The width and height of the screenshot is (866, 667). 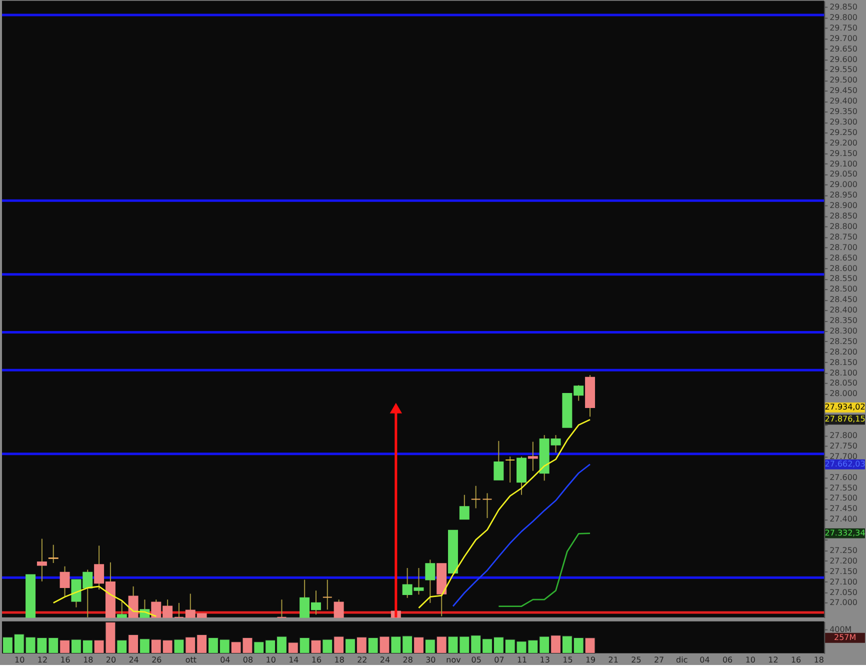 I want to click on y-tick-label: 27.250, so click(x=844, y=550).